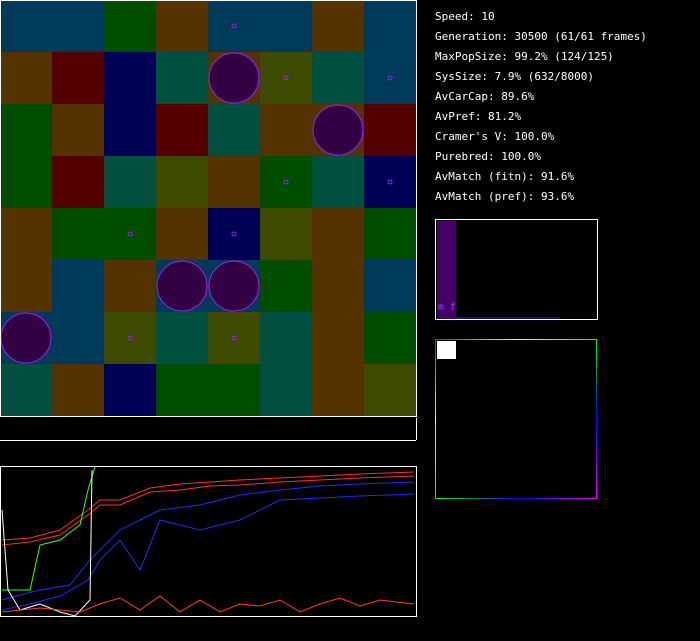 The height and width of the screenshot is (641, 700). What do you see at coordinates (516, 419) in the screenshot?
I see `color-map` at bounding box center [516, 419].